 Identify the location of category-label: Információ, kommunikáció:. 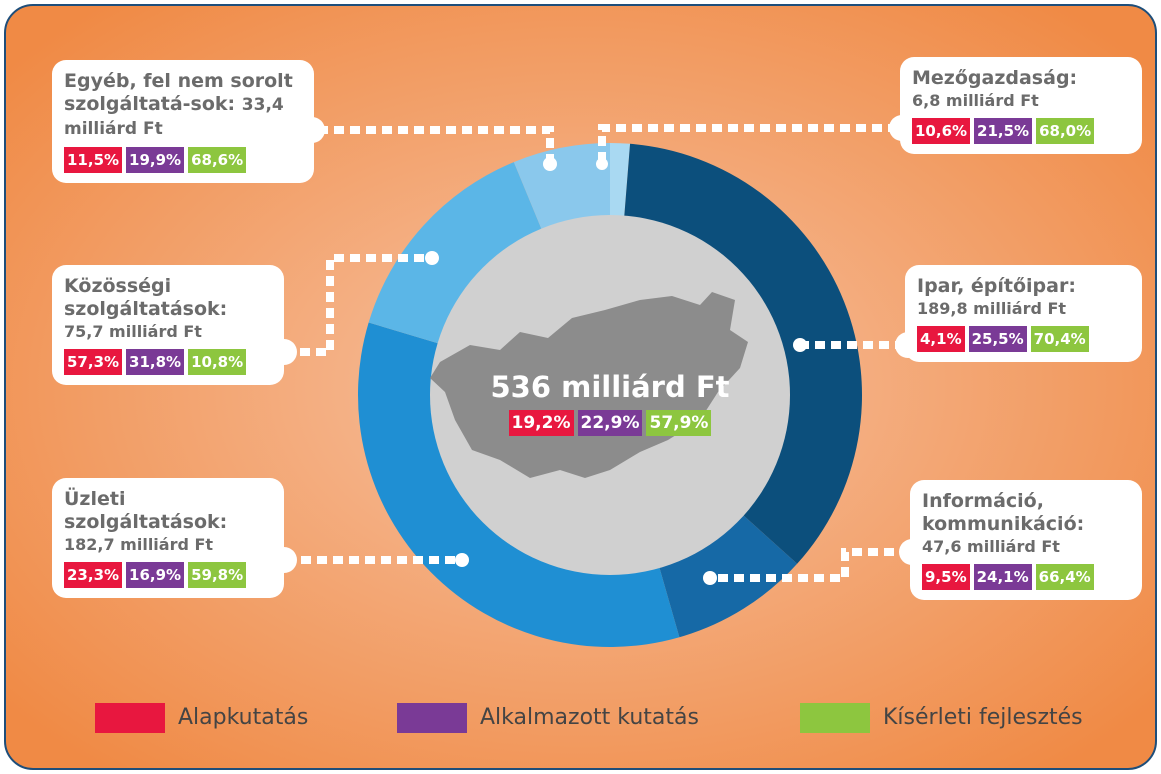
(1003, 512).